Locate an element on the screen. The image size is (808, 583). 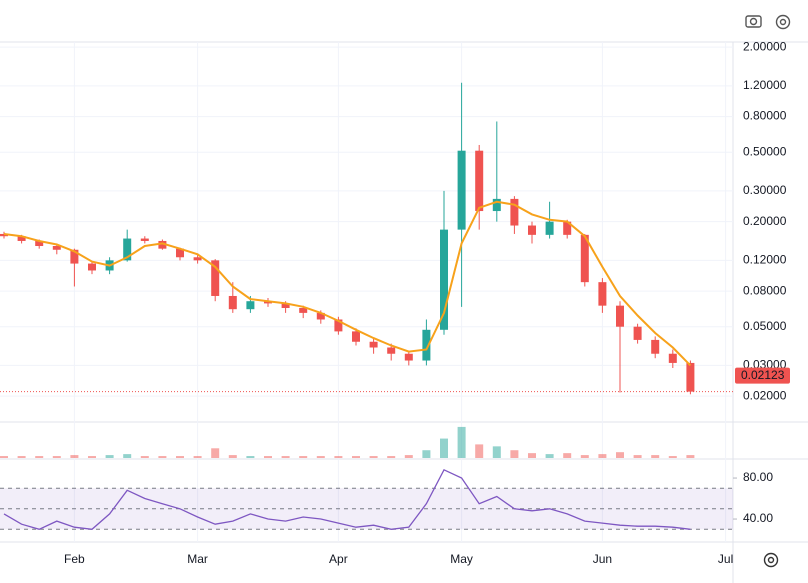
x-tick-label: Jun is located at coordinates (602, 559).